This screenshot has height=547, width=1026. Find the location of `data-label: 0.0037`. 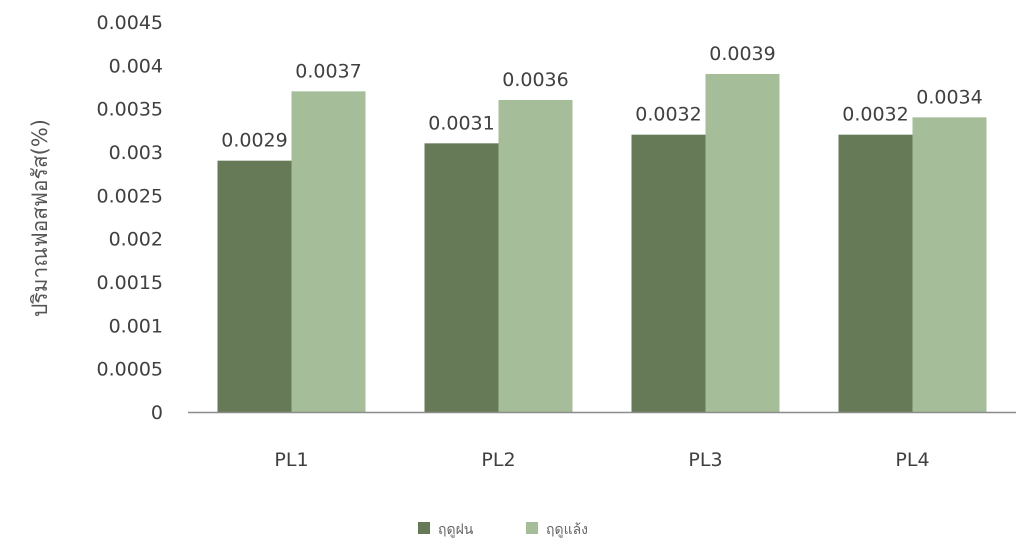

data-label: 0.0037 is located at coordinates (328, 71).